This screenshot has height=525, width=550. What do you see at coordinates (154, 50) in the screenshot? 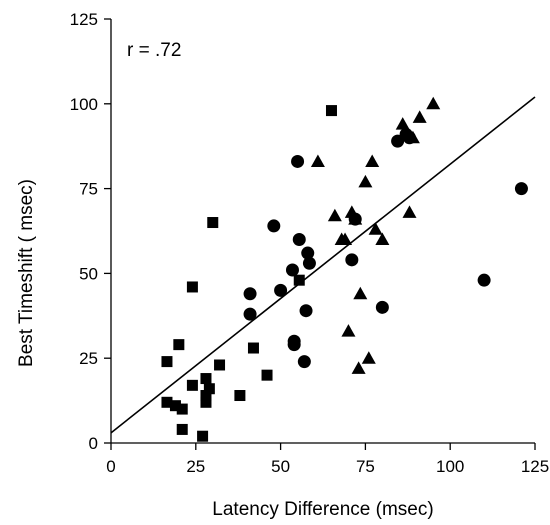
I see `correlation-annotation: r = .72` at bounding box center [154, 50].